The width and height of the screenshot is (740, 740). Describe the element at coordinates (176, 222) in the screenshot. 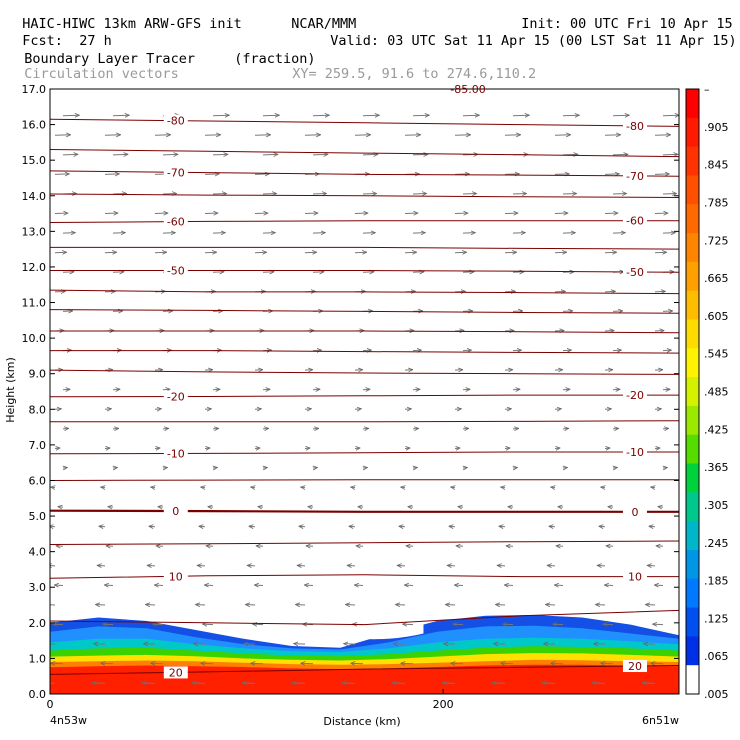

I see `isotherm-label: -60` at that location.